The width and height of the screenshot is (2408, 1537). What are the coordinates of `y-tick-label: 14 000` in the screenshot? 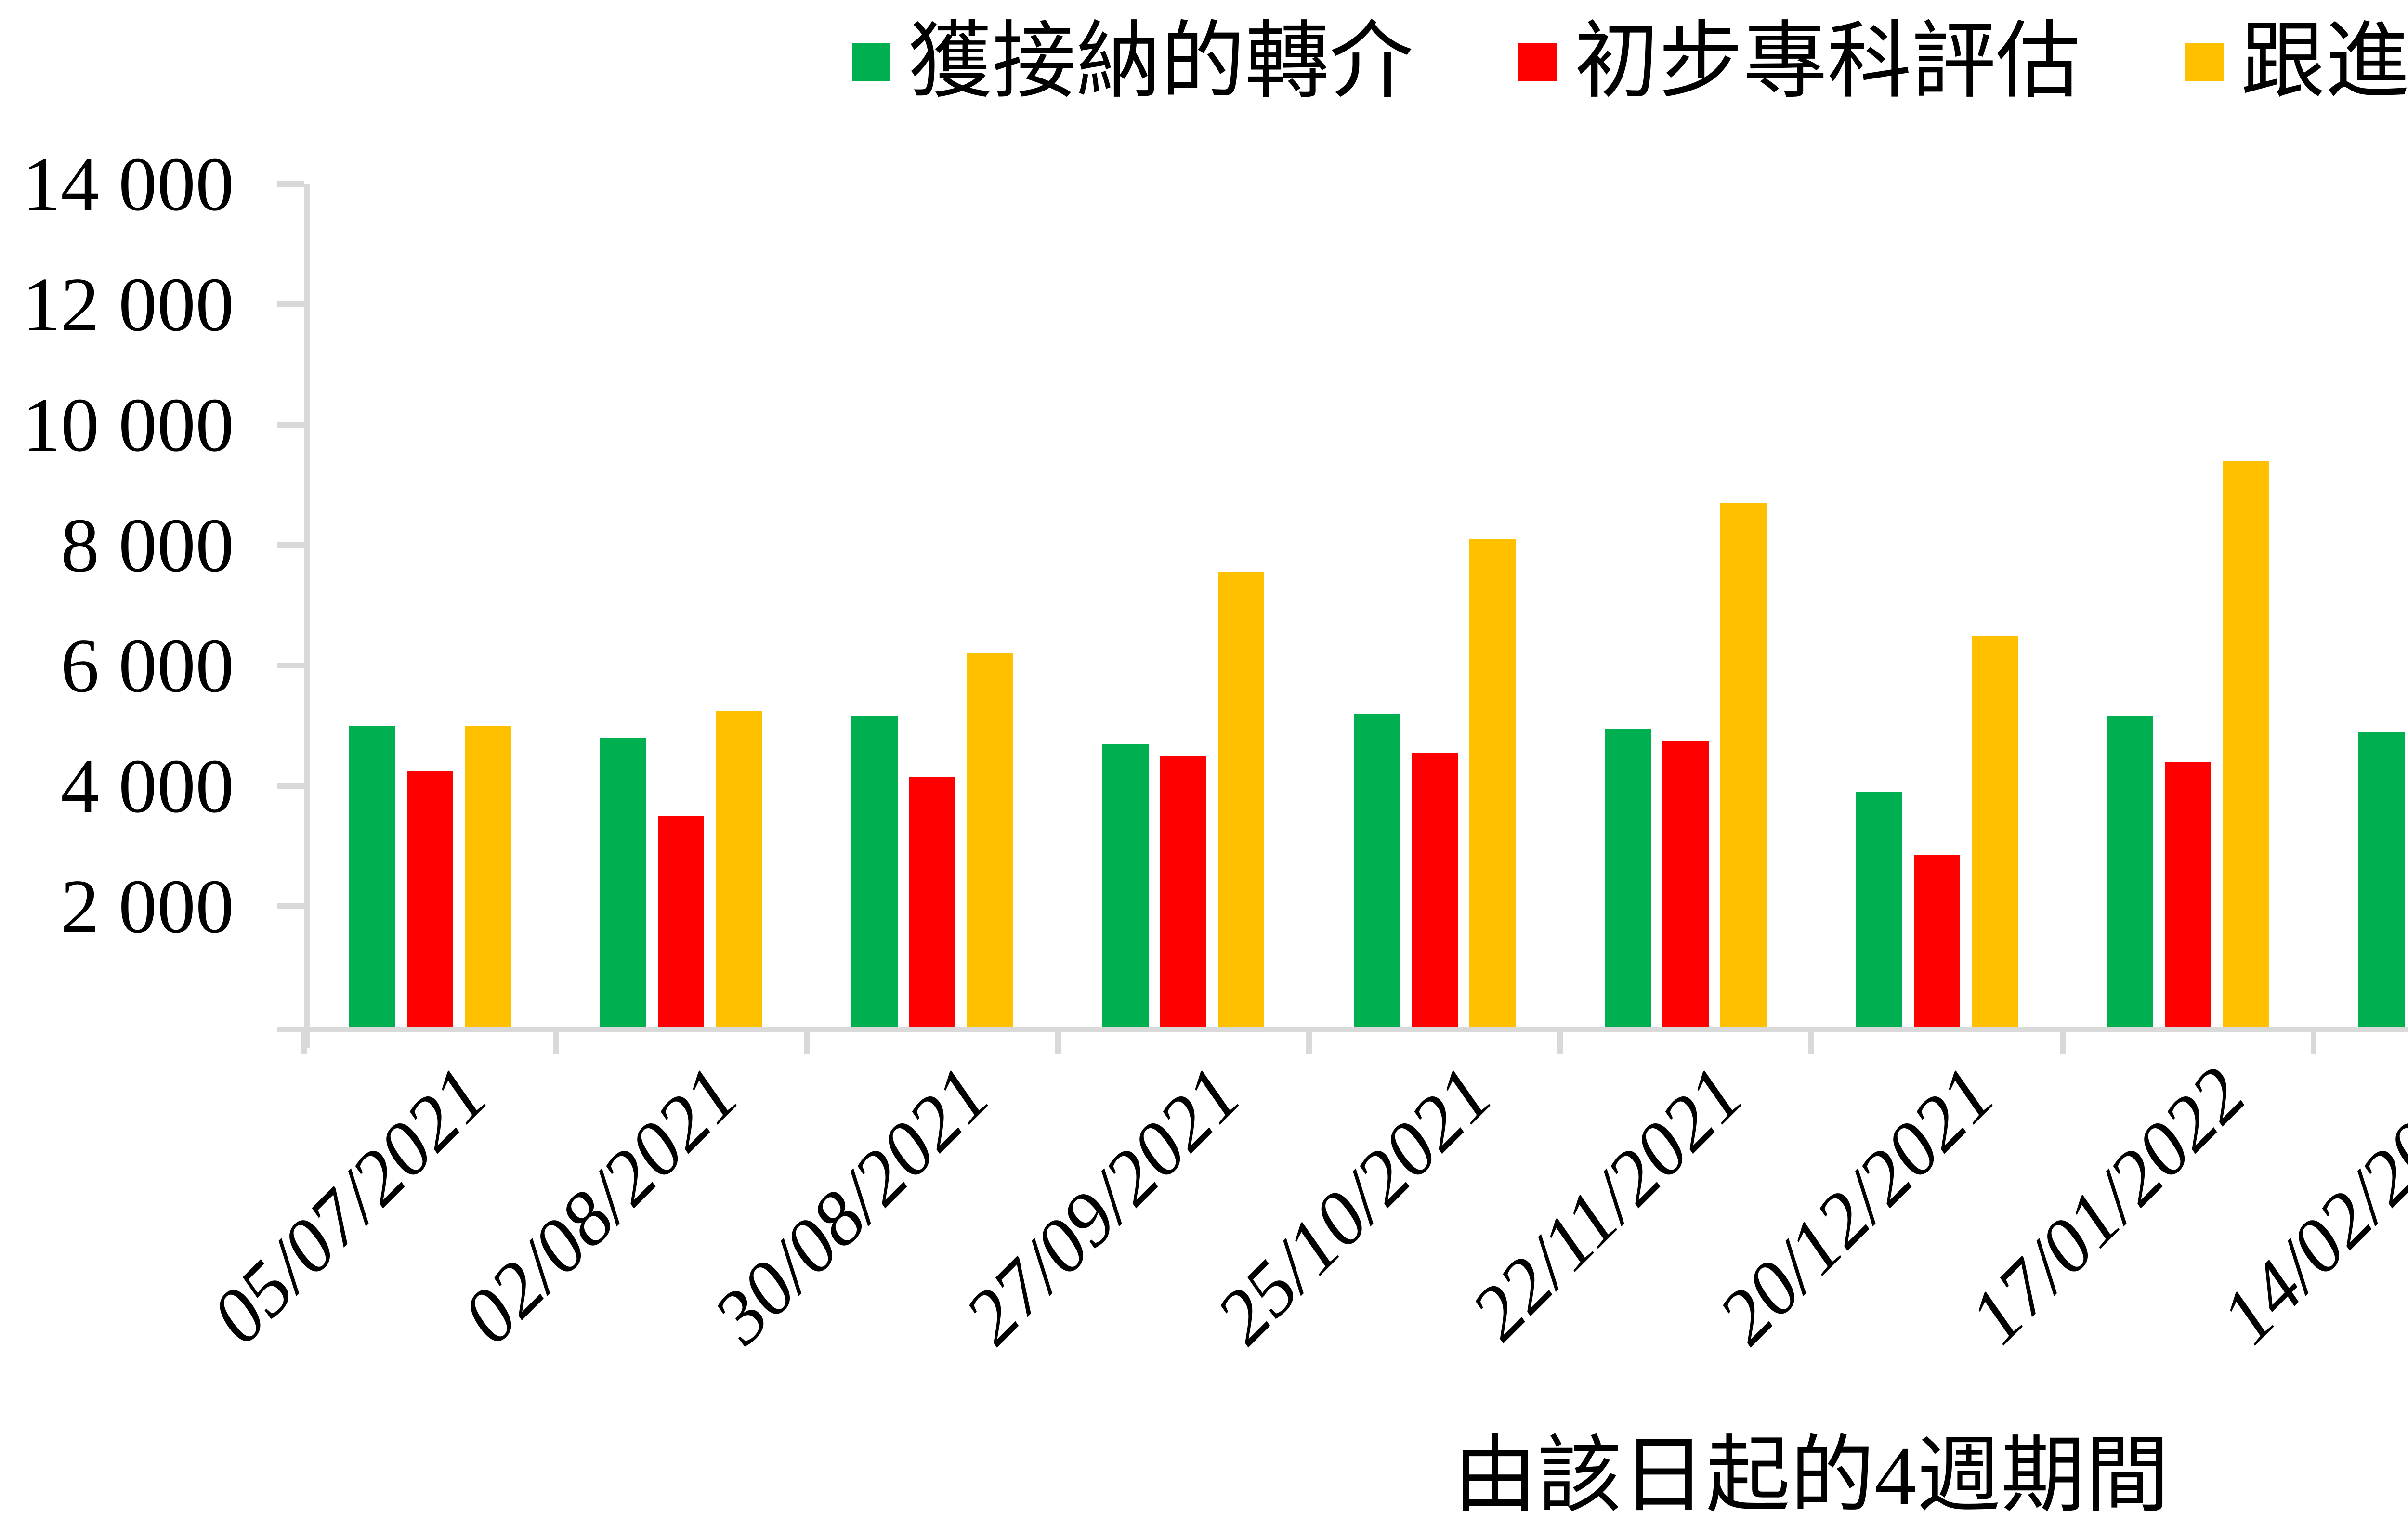 It's located at (128, 184).